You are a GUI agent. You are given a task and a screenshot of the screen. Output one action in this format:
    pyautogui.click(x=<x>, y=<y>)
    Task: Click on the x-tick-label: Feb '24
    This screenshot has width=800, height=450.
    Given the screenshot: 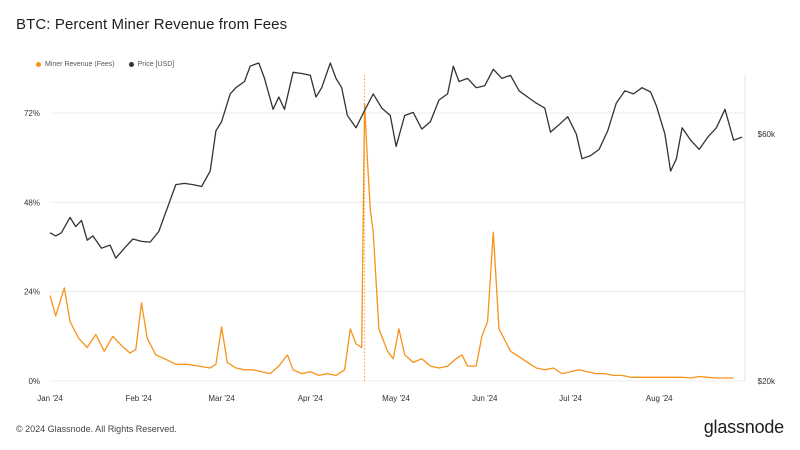 What is the action you would take?
    pyautogui.click(x=138, y=398)
    